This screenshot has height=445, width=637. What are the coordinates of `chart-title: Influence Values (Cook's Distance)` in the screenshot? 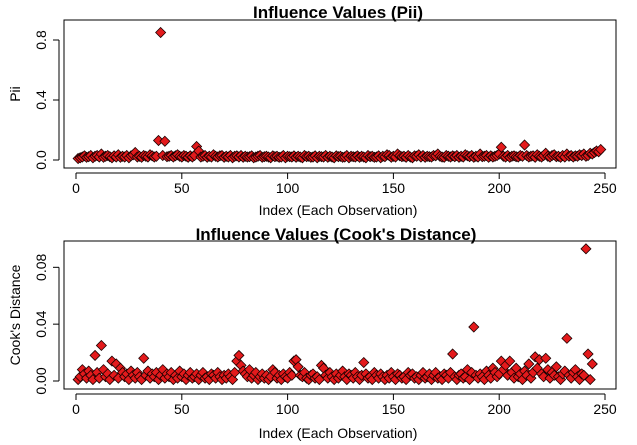 It's located at (336, 234).